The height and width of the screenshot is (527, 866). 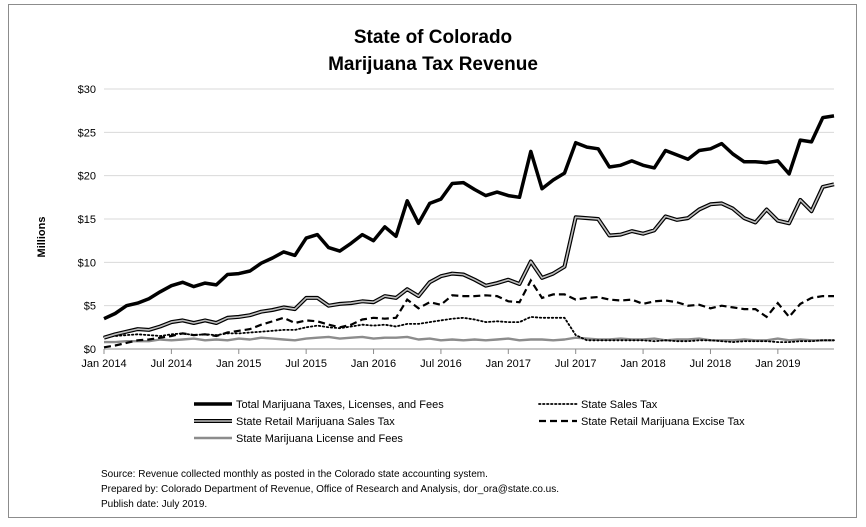 I want to click on chart-title-line-2: Marijuana Tax Revenue, so click(x=433, y=64).